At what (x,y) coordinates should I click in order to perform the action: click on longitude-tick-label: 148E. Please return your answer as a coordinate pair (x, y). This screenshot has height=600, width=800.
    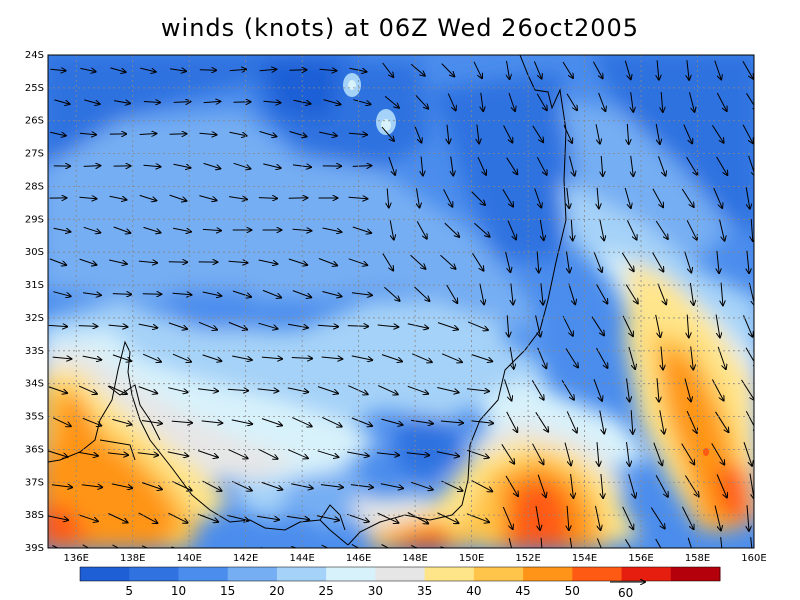
    Looking at the image, I should click on (414, 558).